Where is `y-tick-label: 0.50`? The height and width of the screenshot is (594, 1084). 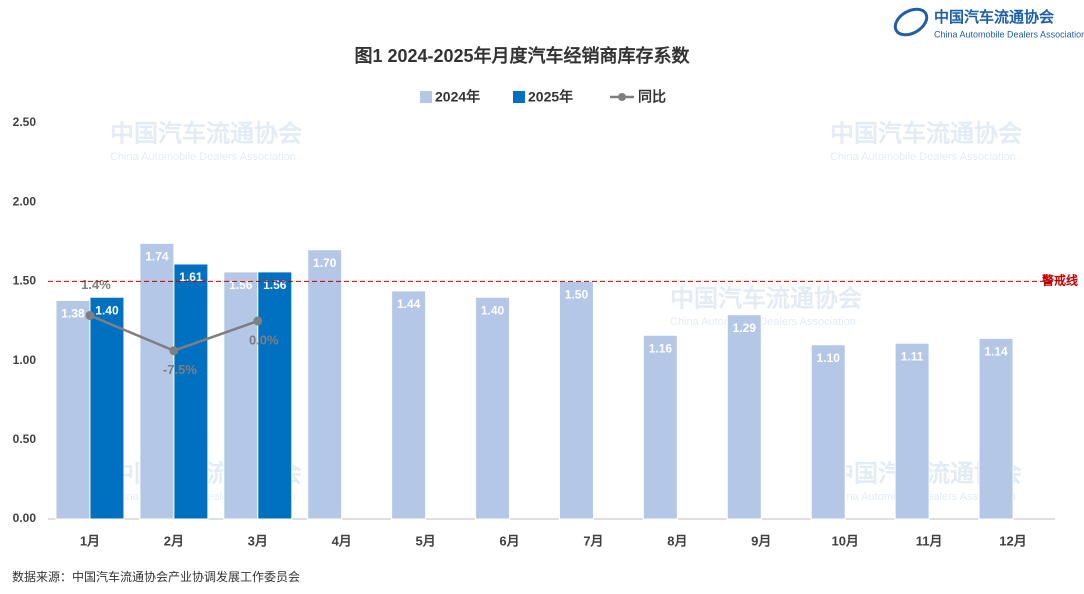
y-tick-label: 0.50 is located at coordinates (25, 439).